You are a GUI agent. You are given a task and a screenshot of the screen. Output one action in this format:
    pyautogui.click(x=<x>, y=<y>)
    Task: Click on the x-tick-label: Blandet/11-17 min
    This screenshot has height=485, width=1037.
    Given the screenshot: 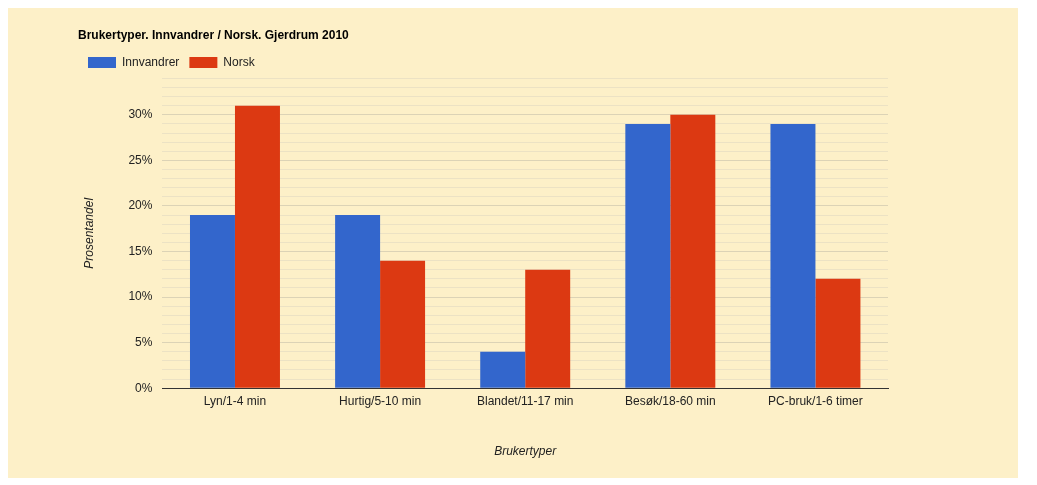 What is the action you would take?
    pyautogui.click(x=525, y=400)
    